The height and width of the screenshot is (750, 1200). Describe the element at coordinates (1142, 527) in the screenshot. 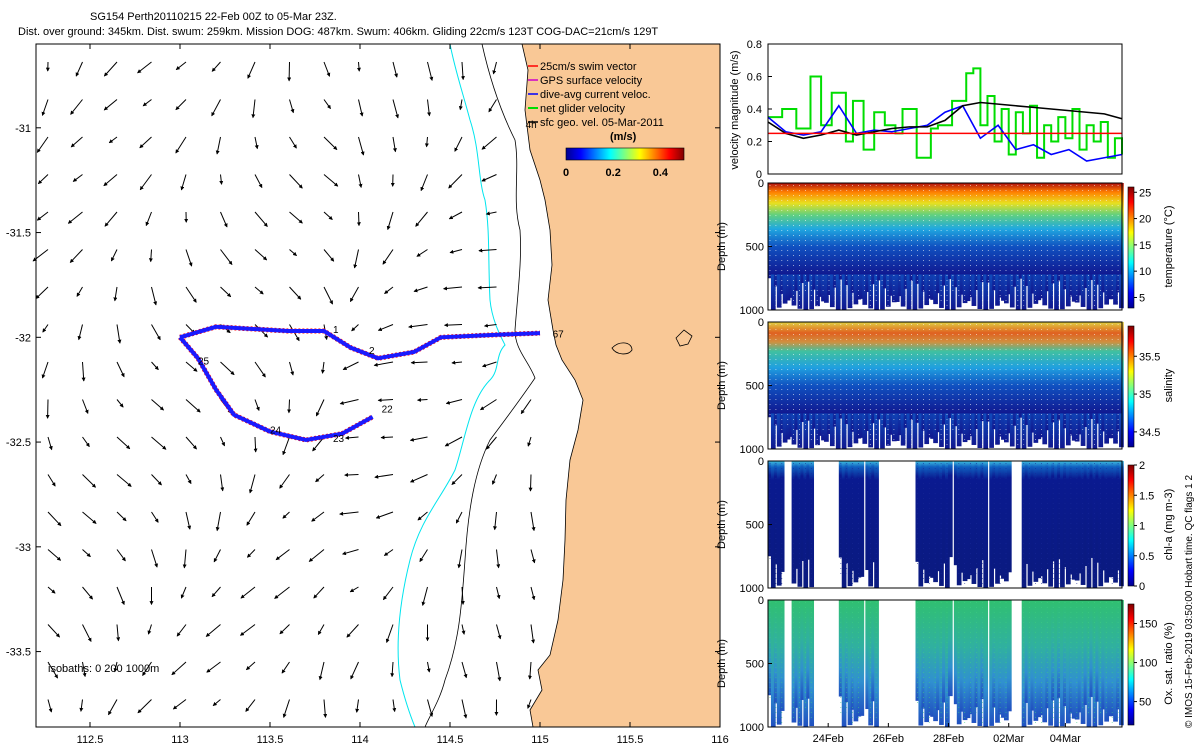

I see `section-colorbar-tick-label: 1` at that location.